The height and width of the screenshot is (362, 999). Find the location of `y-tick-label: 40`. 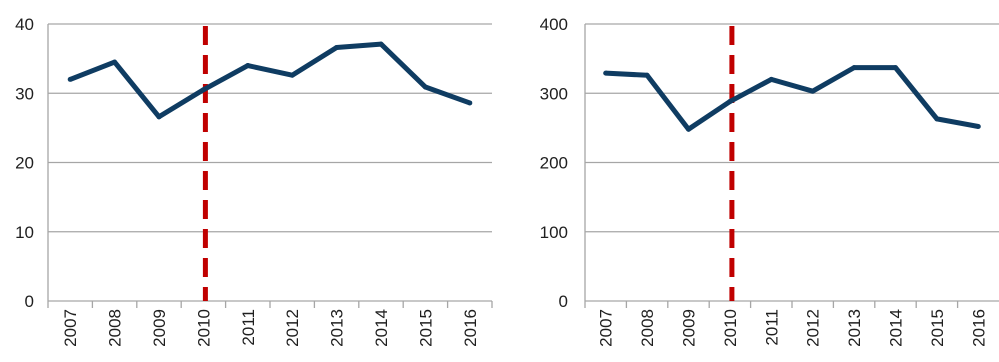

y-tick-label: 40 is located at coordinates (24, 24).